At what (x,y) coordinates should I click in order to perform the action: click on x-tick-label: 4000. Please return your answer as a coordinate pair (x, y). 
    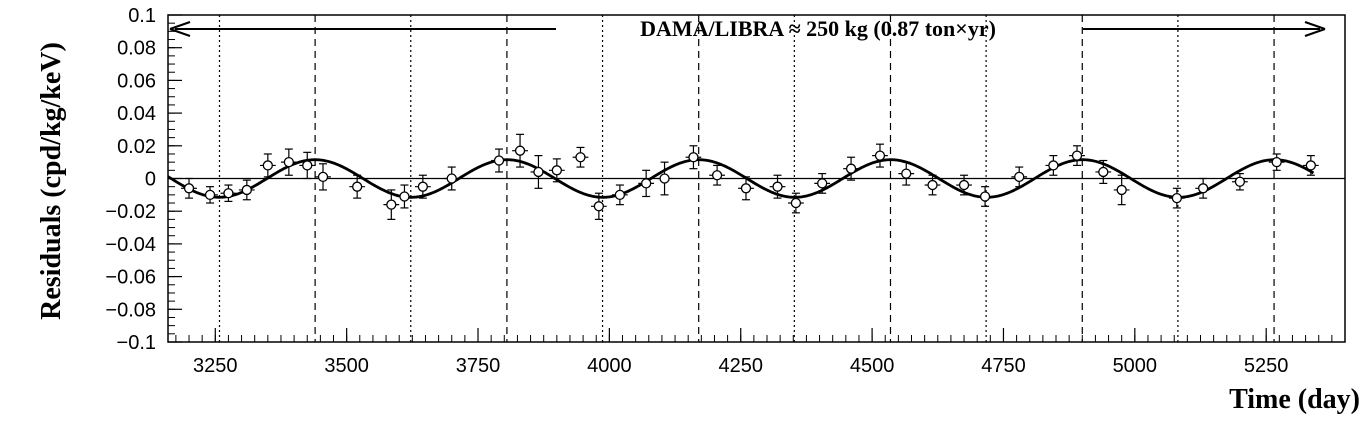
    Looking at the image, I should click on (609, 366).